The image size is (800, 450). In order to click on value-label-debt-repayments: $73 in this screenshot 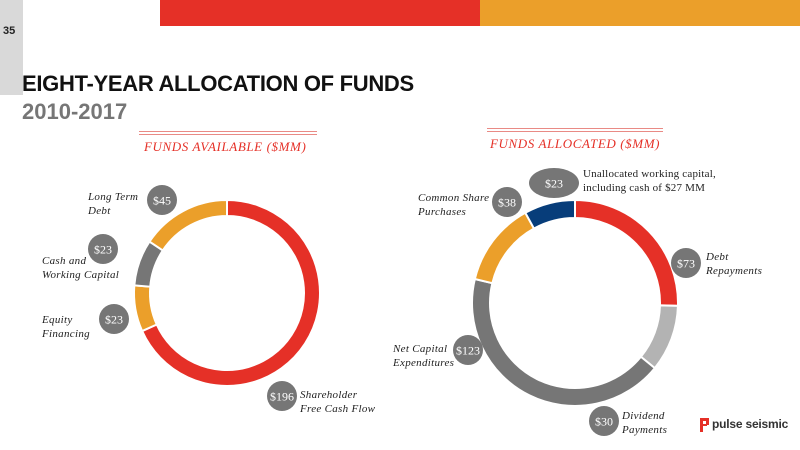, I will do `click(686, 264)`.